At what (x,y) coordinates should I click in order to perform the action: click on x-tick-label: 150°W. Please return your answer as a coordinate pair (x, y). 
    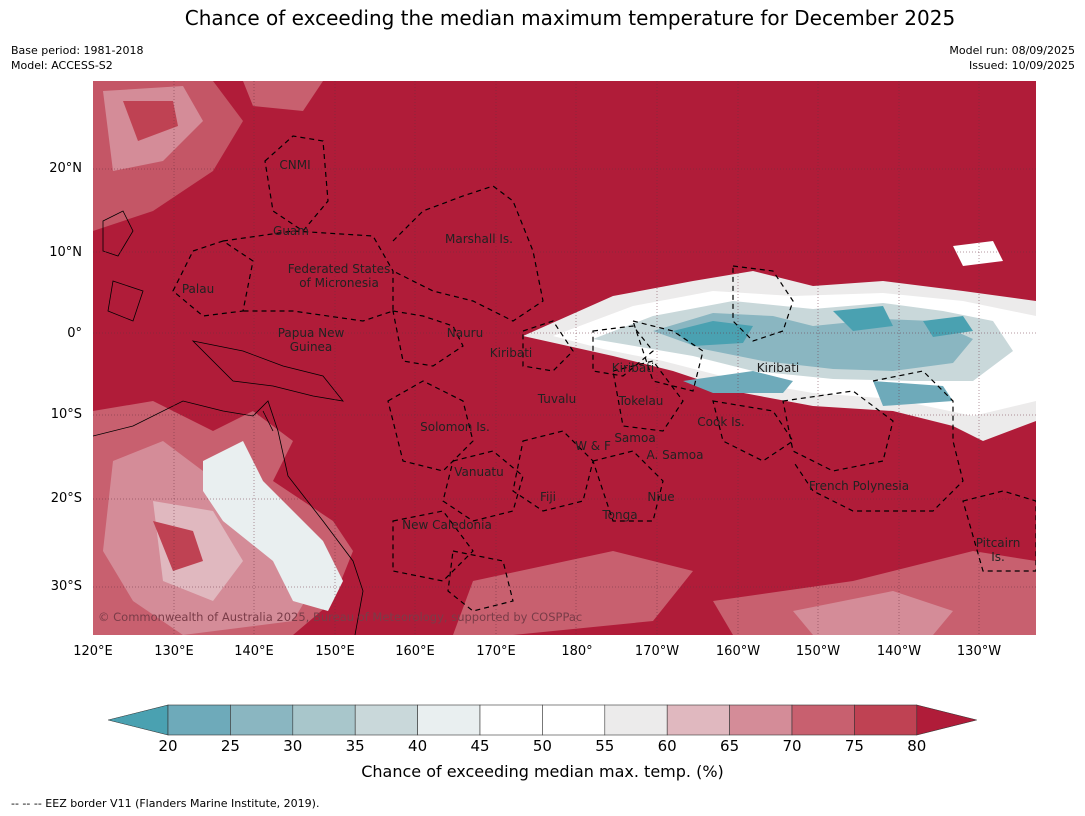
    Looking at the image, I should click on (818, 651).